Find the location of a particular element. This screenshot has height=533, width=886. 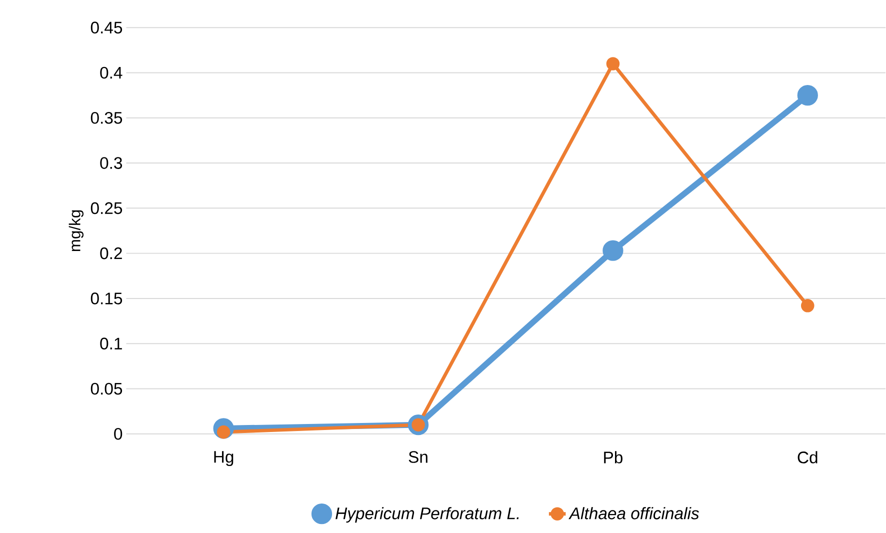

y-axis-title: mg/kg is located at coordinates (76, 230).